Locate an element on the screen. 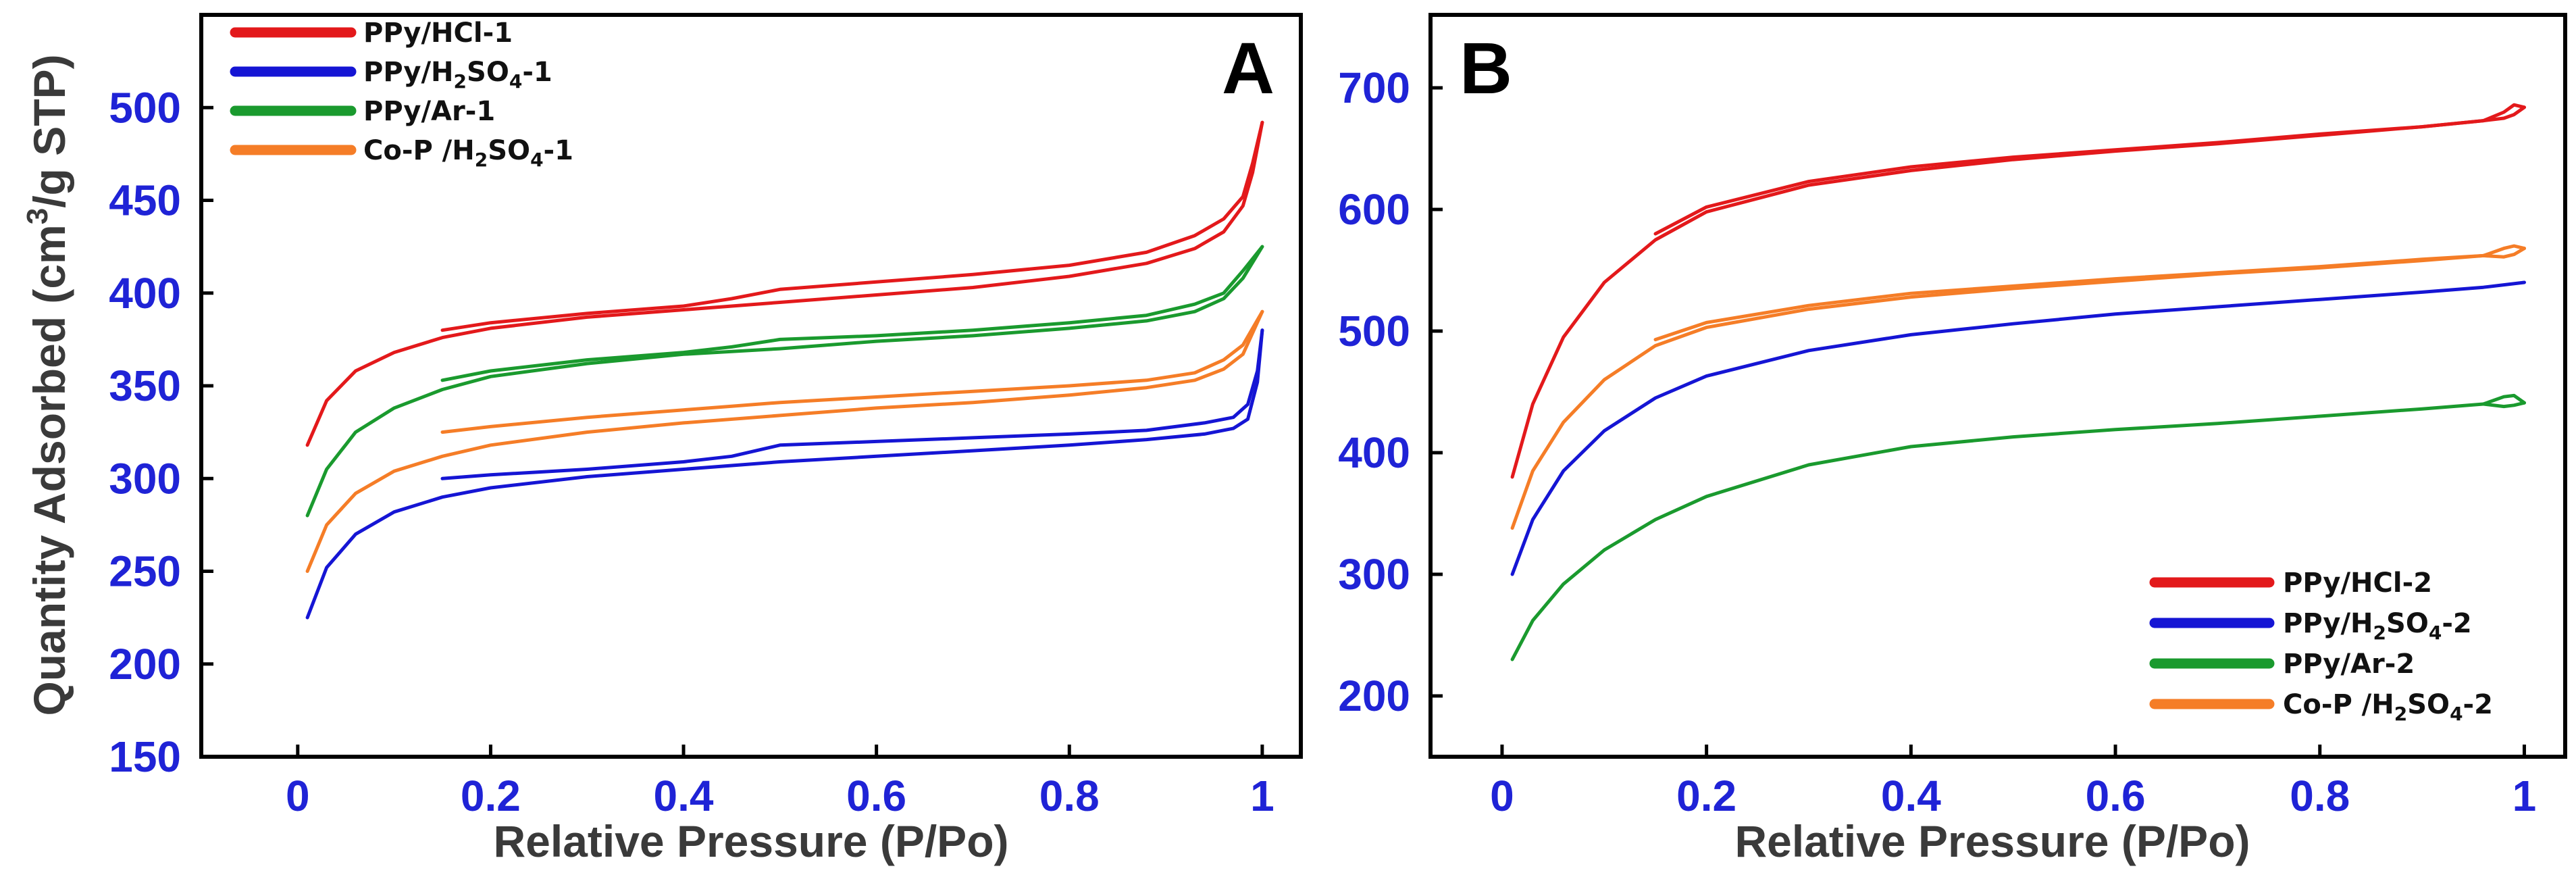  panel-a-x-tick-label: 0.6 is located at coordinates (876, 796).